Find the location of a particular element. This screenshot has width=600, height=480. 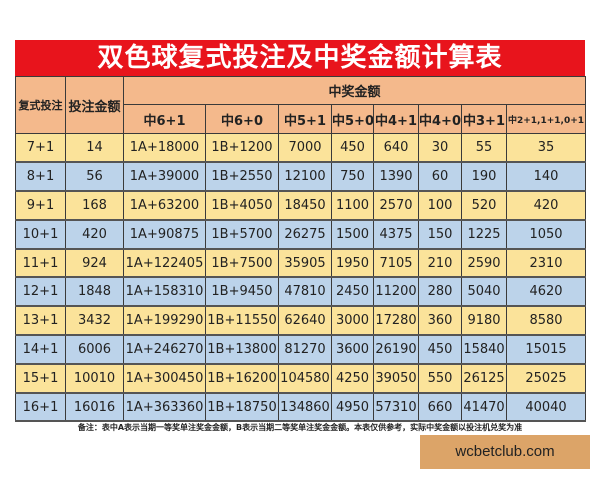

table-cell: 8+1 is located at coordinates (40, 177).